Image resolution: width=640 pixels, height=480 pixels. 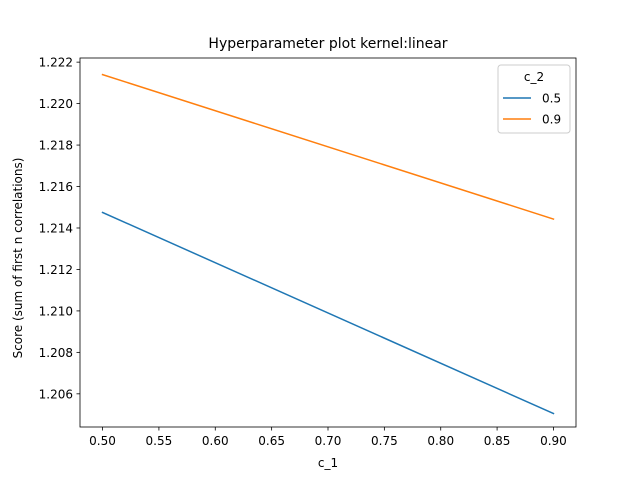 What do you see at coordinates (534, 77) in the screenshot?
I see `legend-title: c_2` at bounding box center [534, 77].